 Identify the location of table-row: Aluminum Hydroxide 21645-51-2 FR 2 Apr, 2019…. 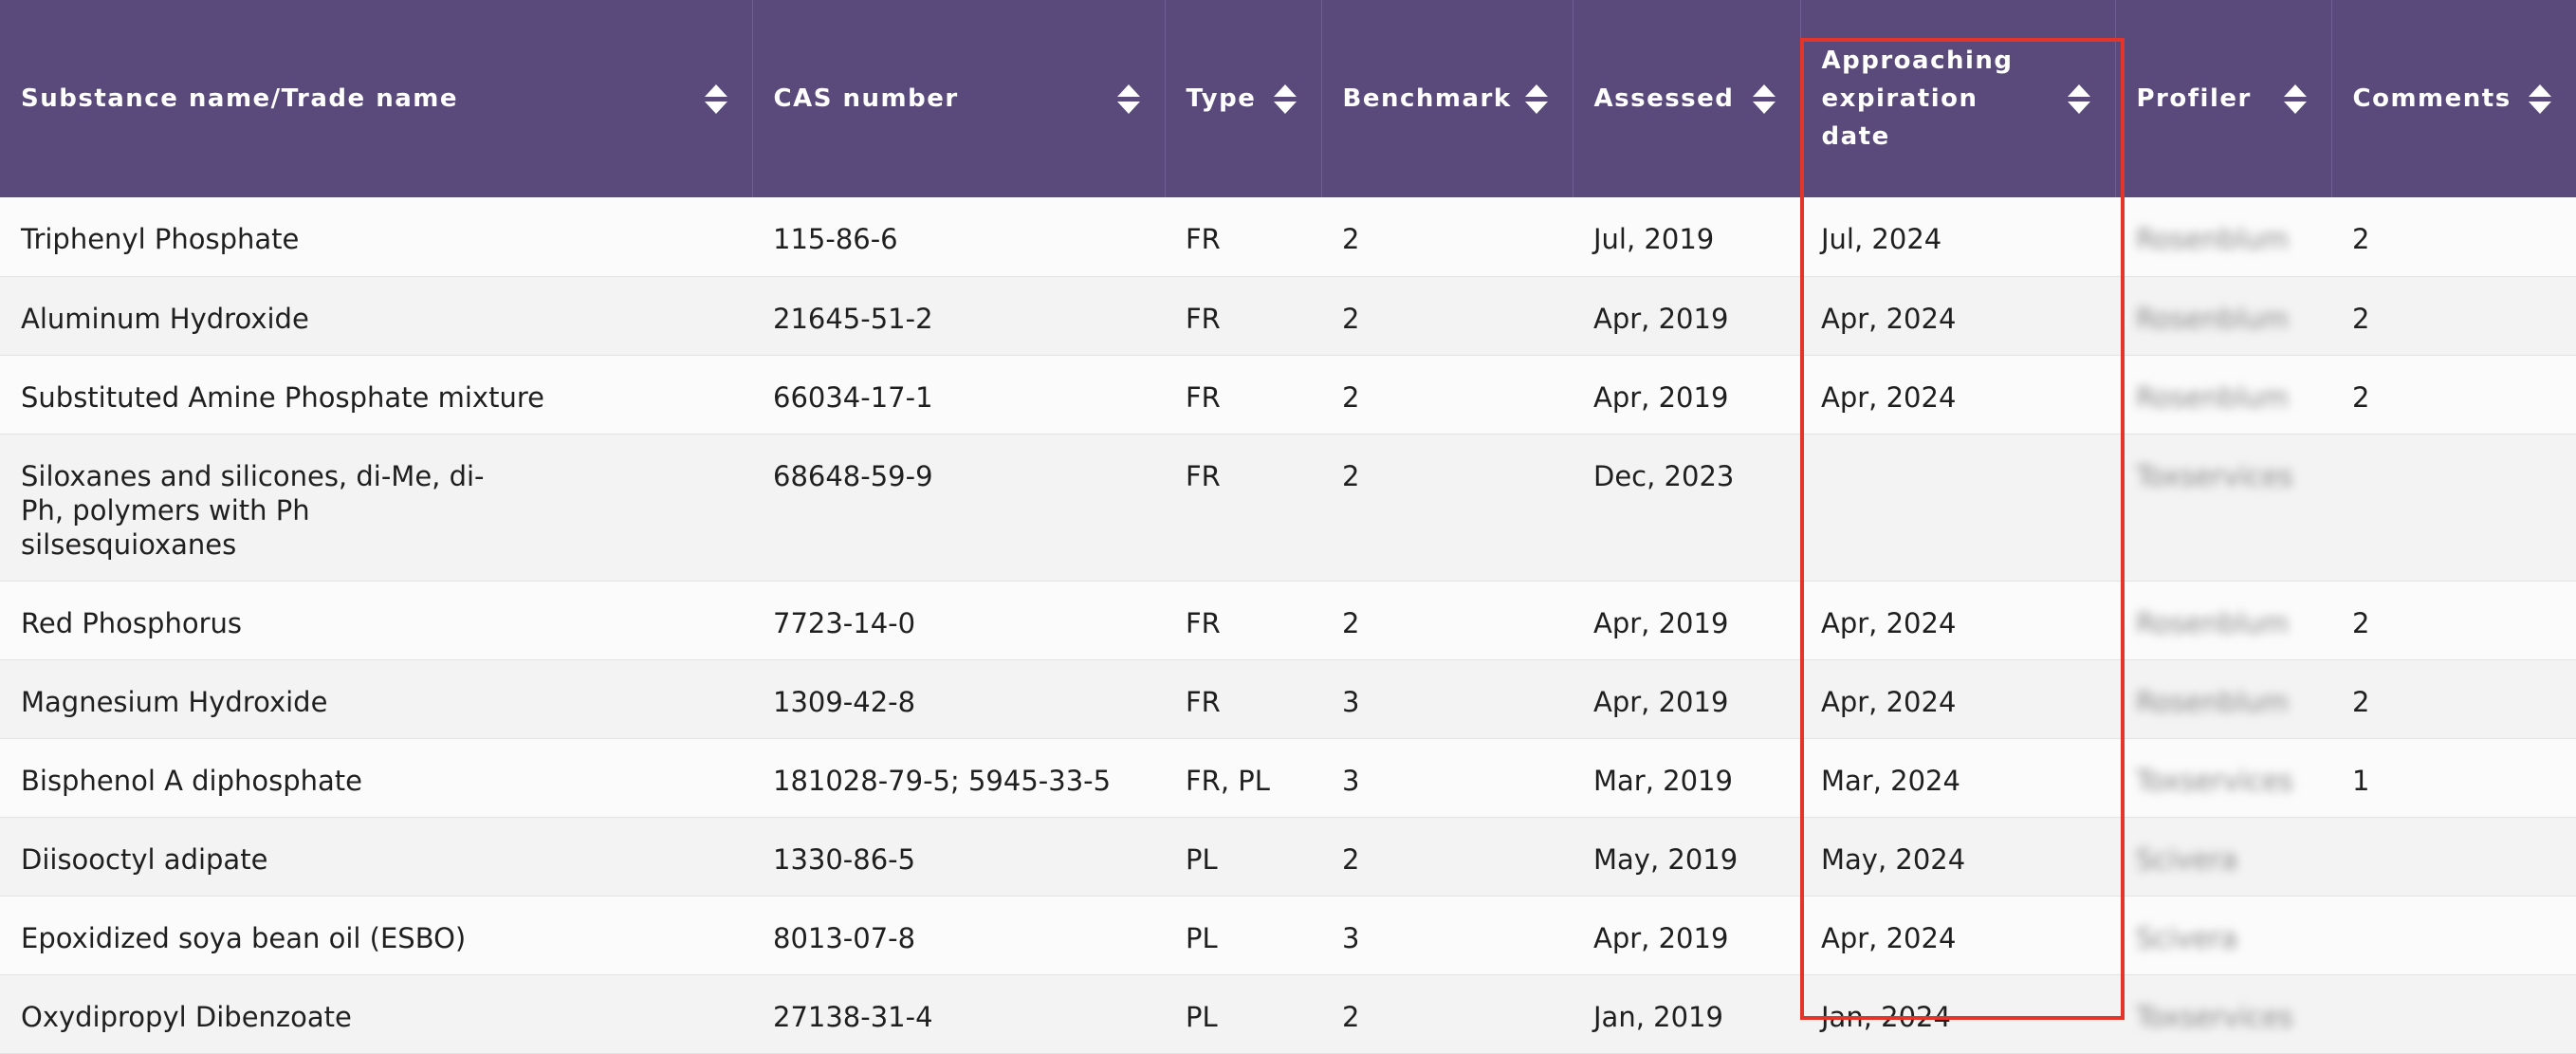
(1288, 316).